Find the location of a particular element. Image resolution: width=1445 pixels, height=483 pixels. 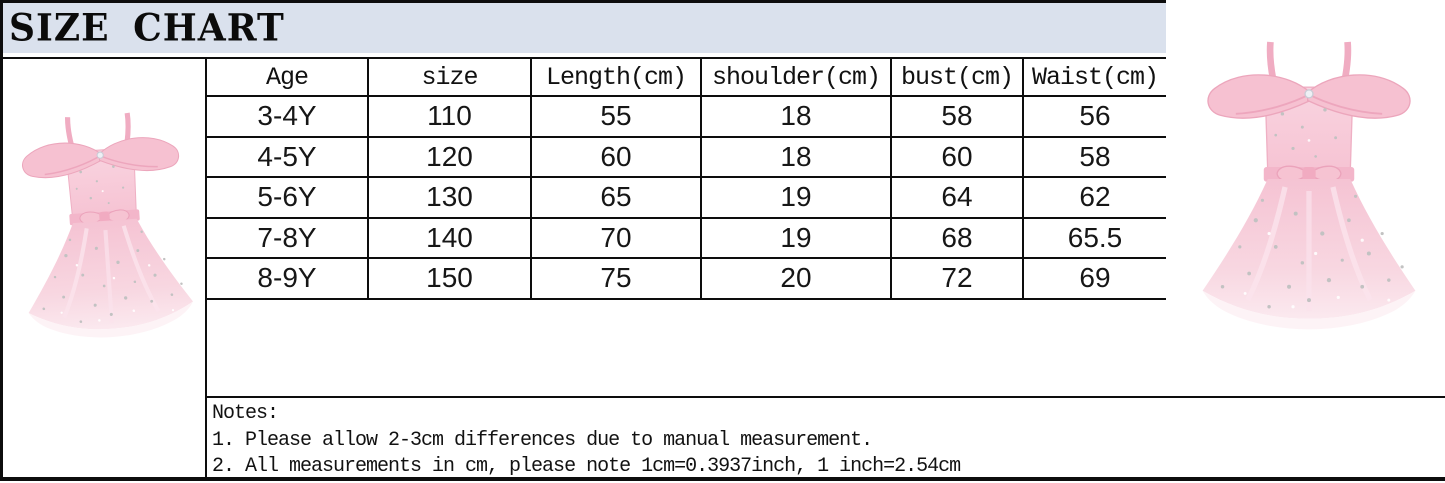

cell-length: 70 is located at coordinates (616, 237).